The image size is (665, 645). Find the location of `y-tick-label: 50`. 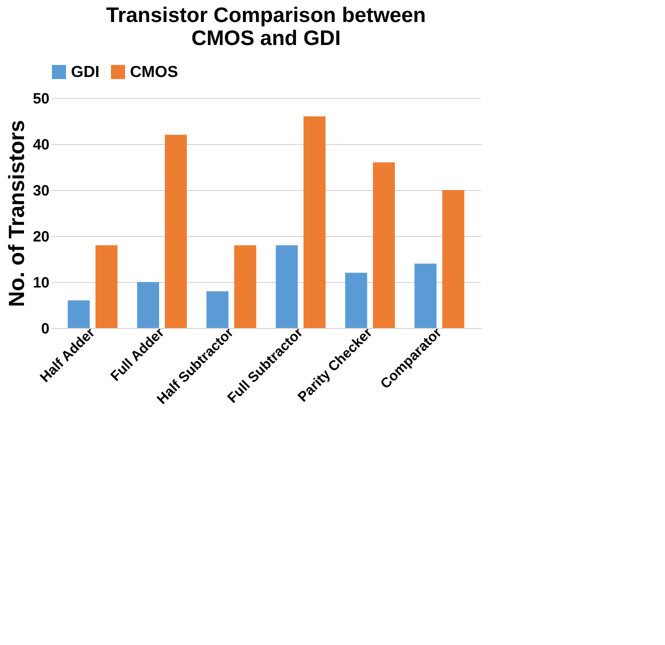

y-tick-label: 50 is located at coordinates (41, 99).